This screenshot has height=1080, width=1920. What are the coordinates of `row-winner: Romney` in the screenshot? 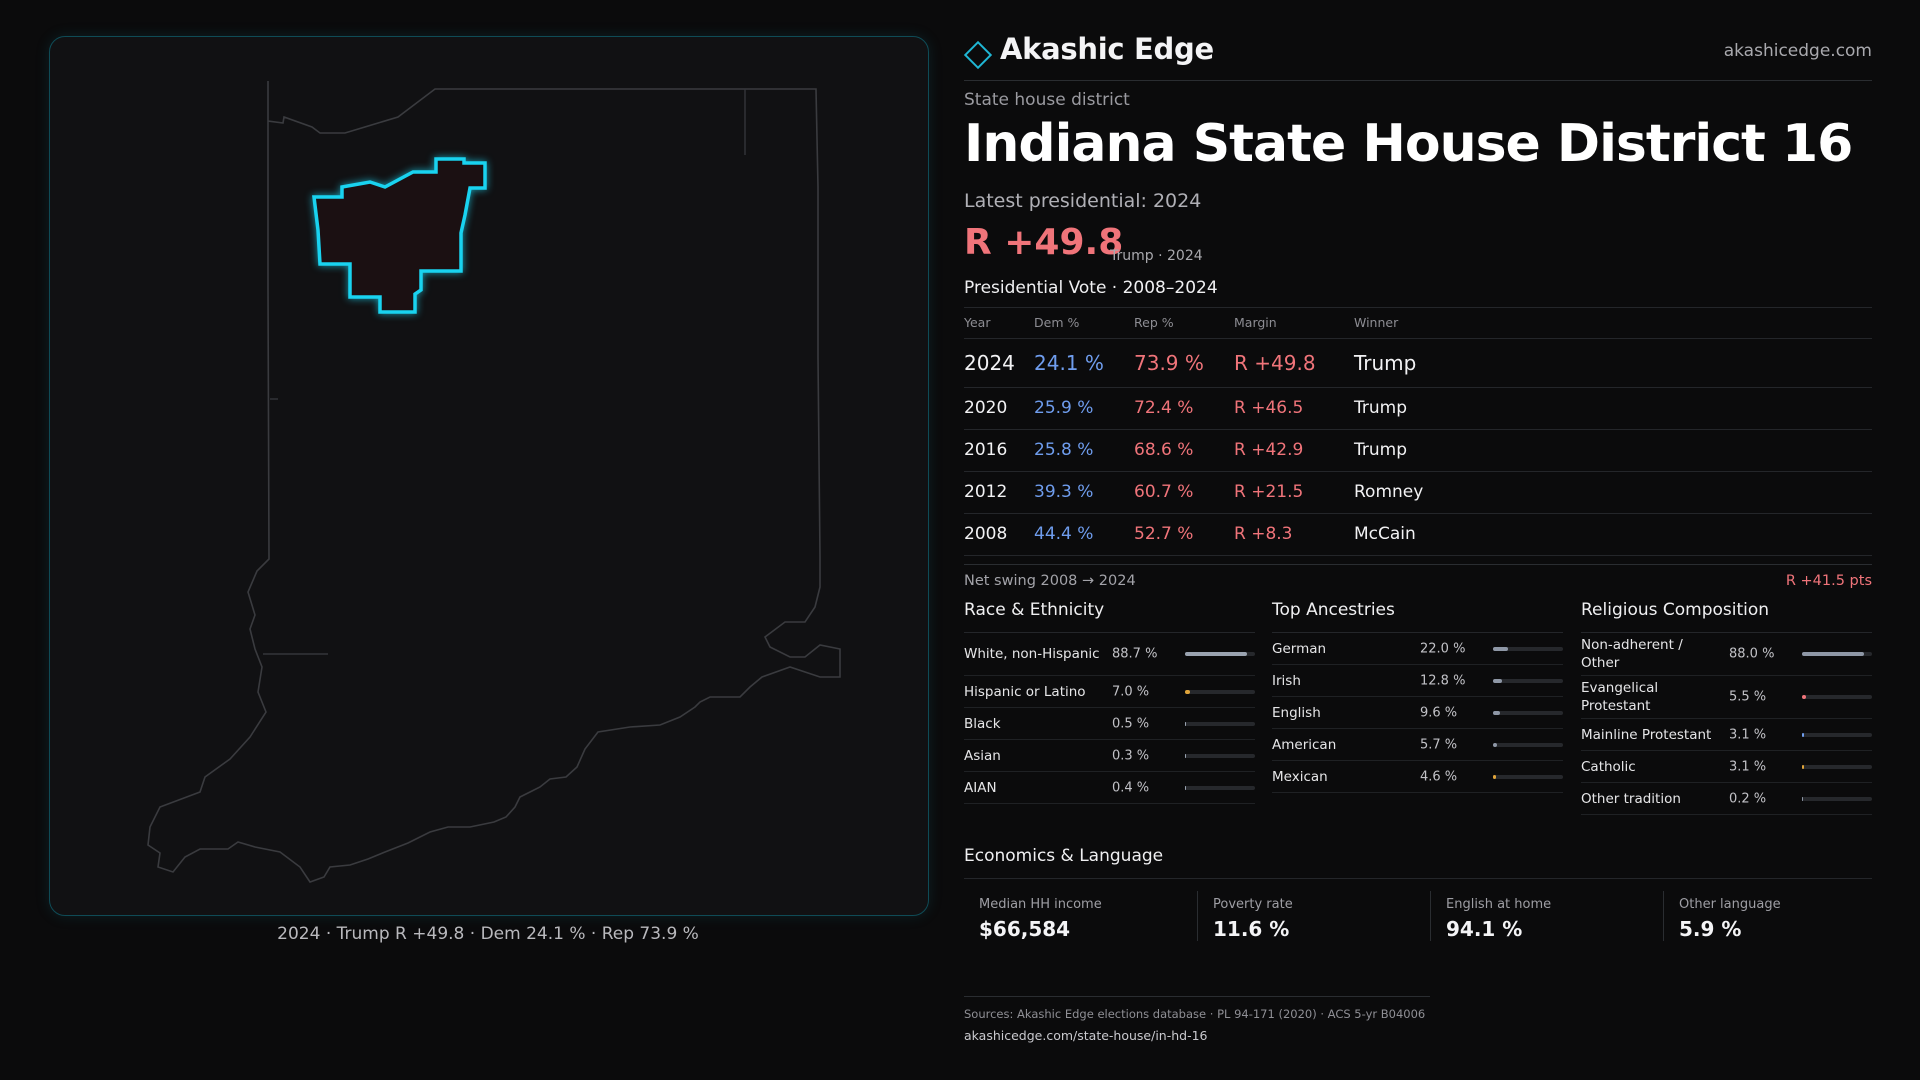 It's located at (1389, 492).